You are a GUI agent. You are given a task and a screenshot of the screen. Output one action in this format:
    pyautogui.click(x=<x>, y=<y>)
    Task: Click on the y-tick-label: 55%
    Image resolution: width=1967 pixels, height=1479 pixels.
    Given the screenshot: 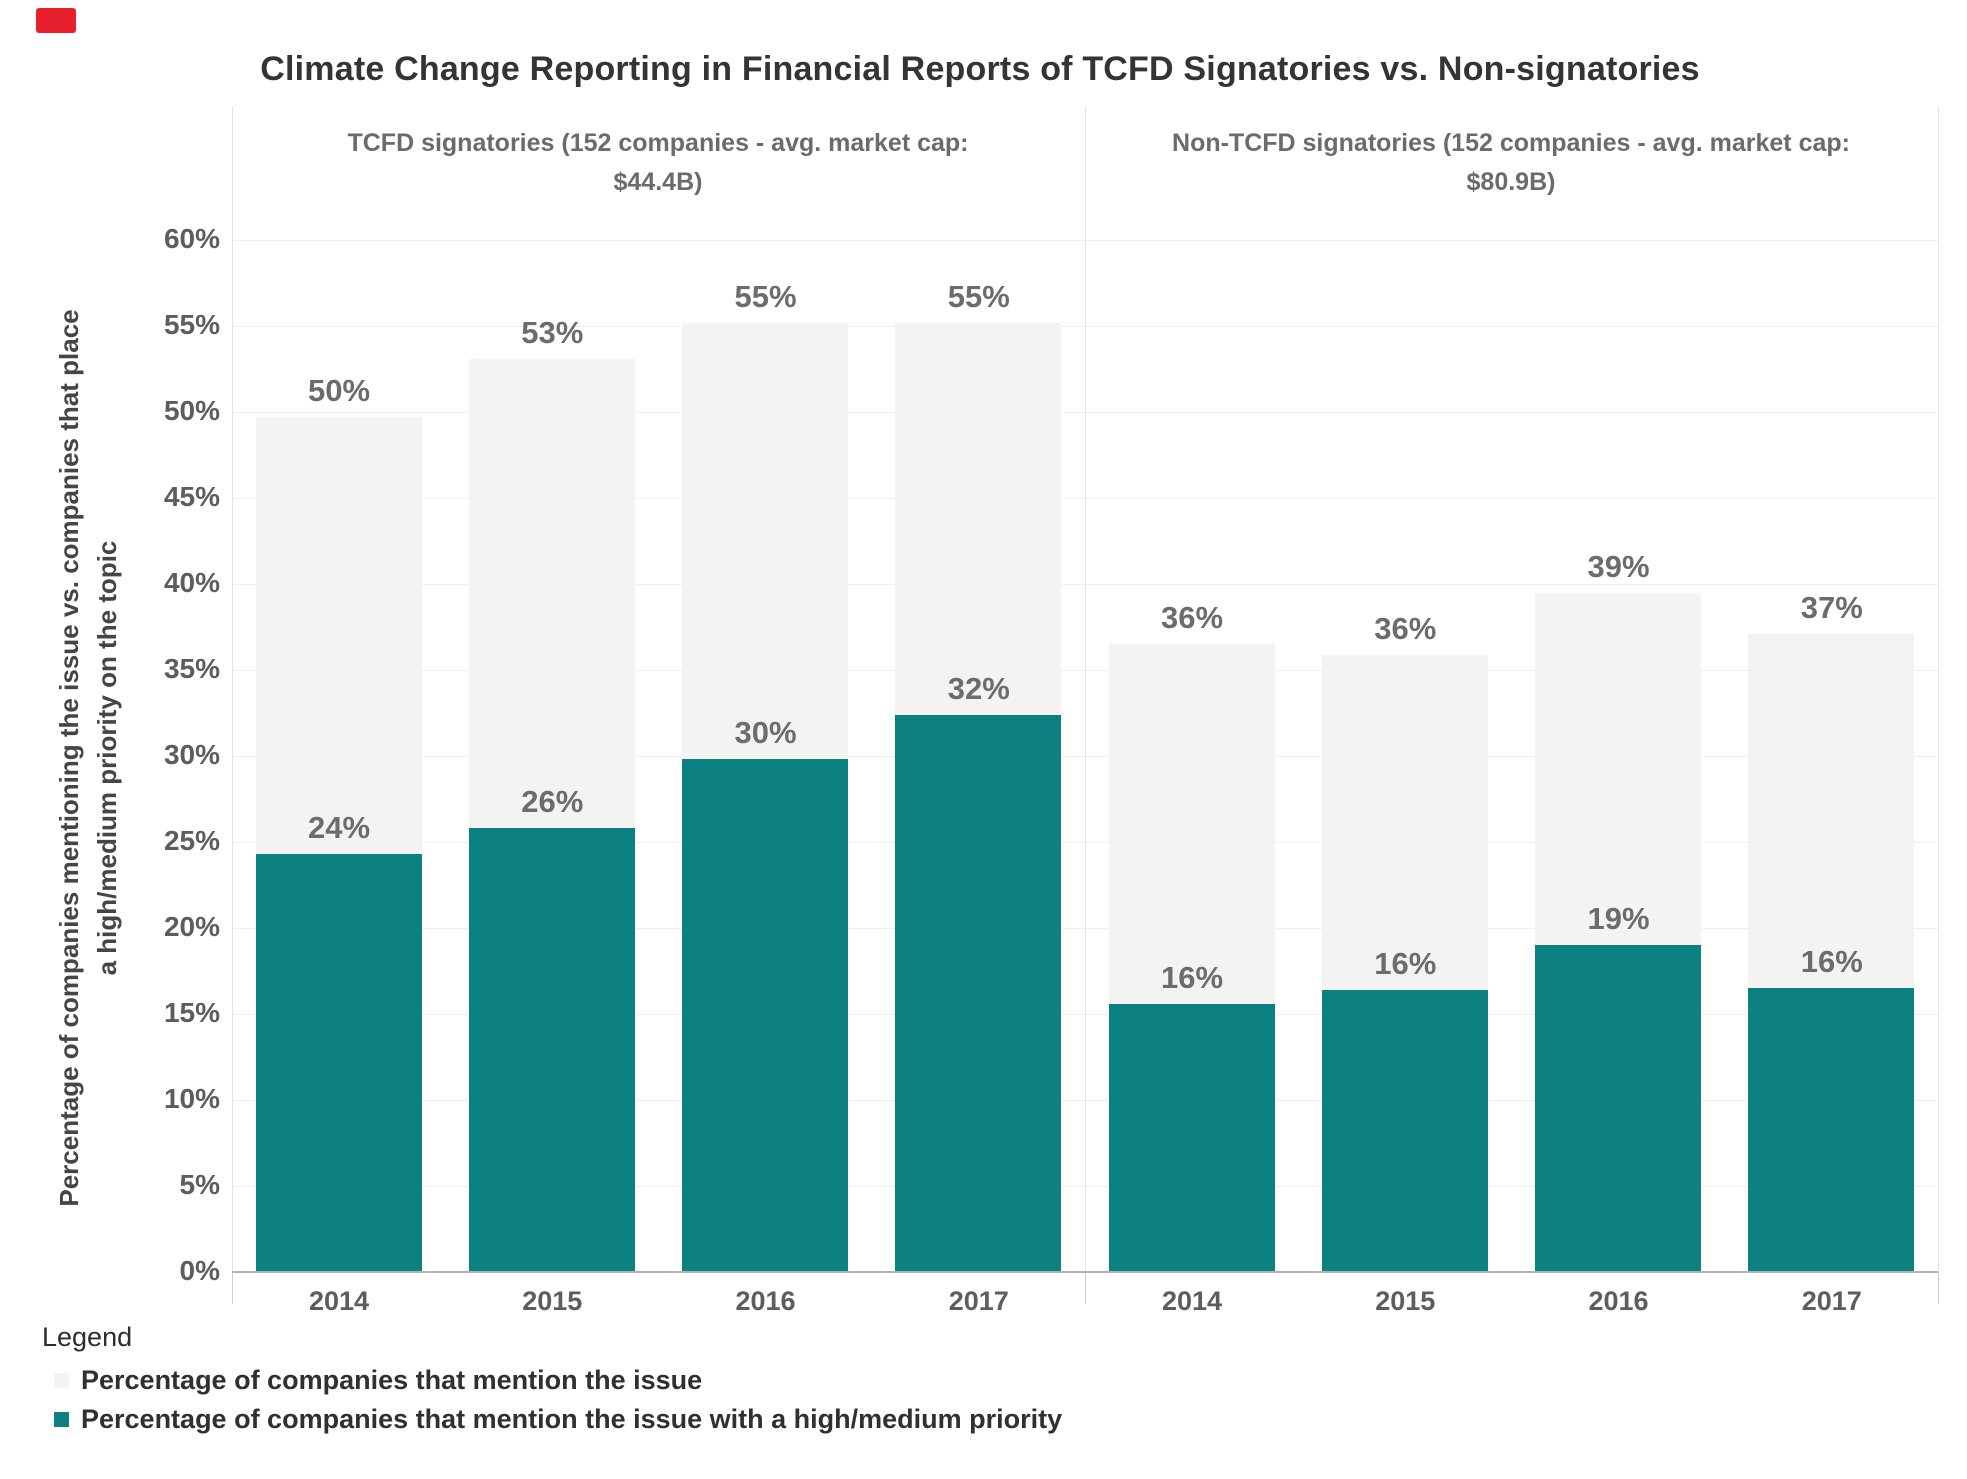 What is the action you would take?
    pyautogui.click(x=191, y=324)
    